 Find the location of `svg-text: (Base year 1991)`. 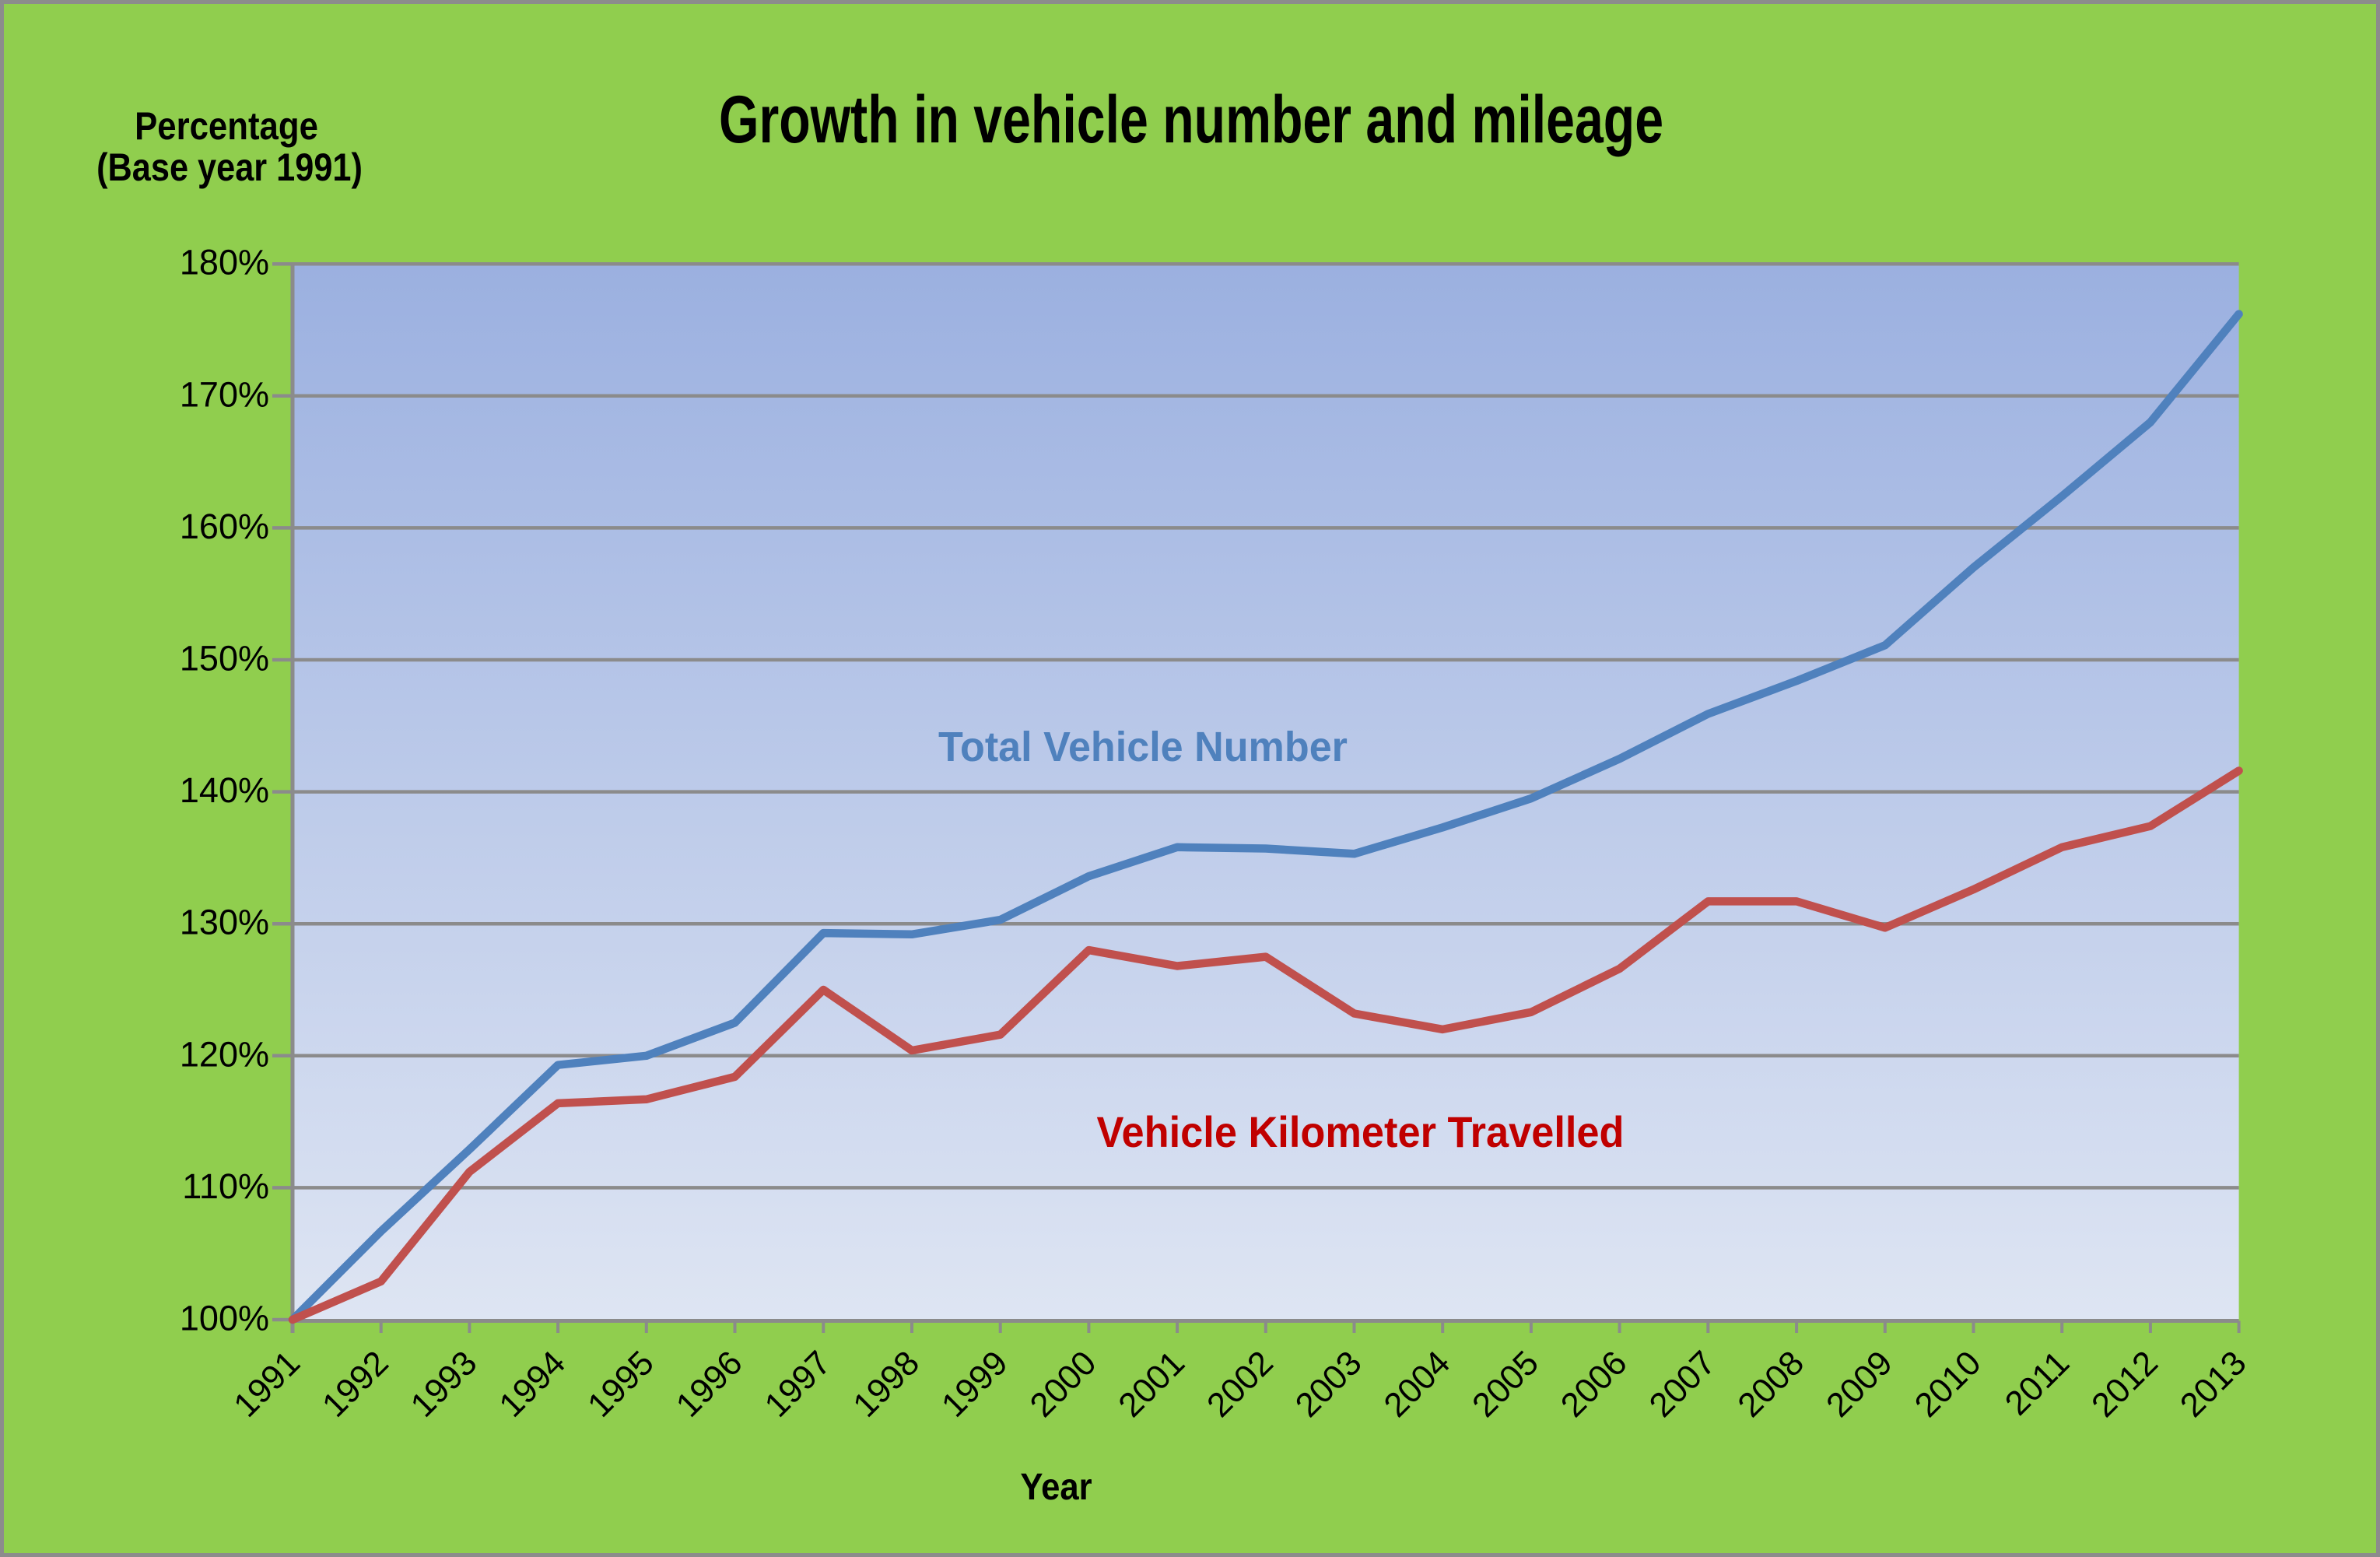

svg-text: (Base year 1991) is located at coordinates (230, 167).